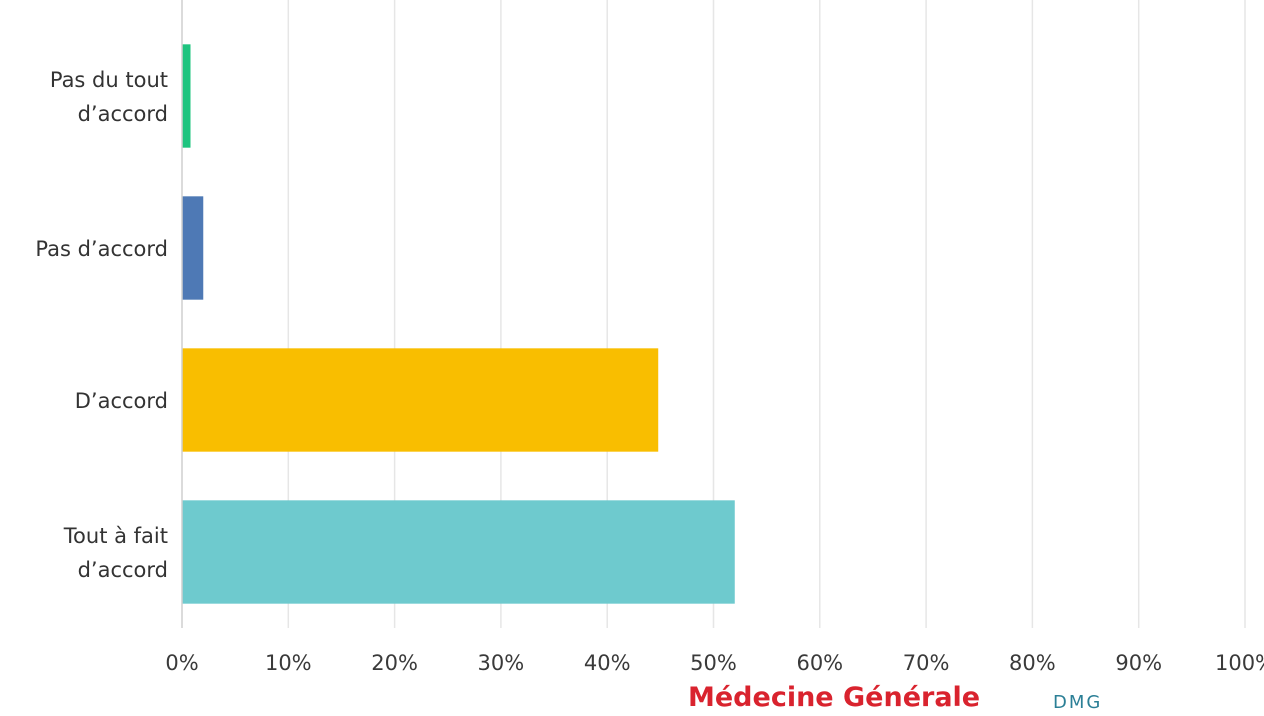 The height and width of the screenshot is (716, 1264). I want to click on x-tick-label: 50%, so click(713, 663).